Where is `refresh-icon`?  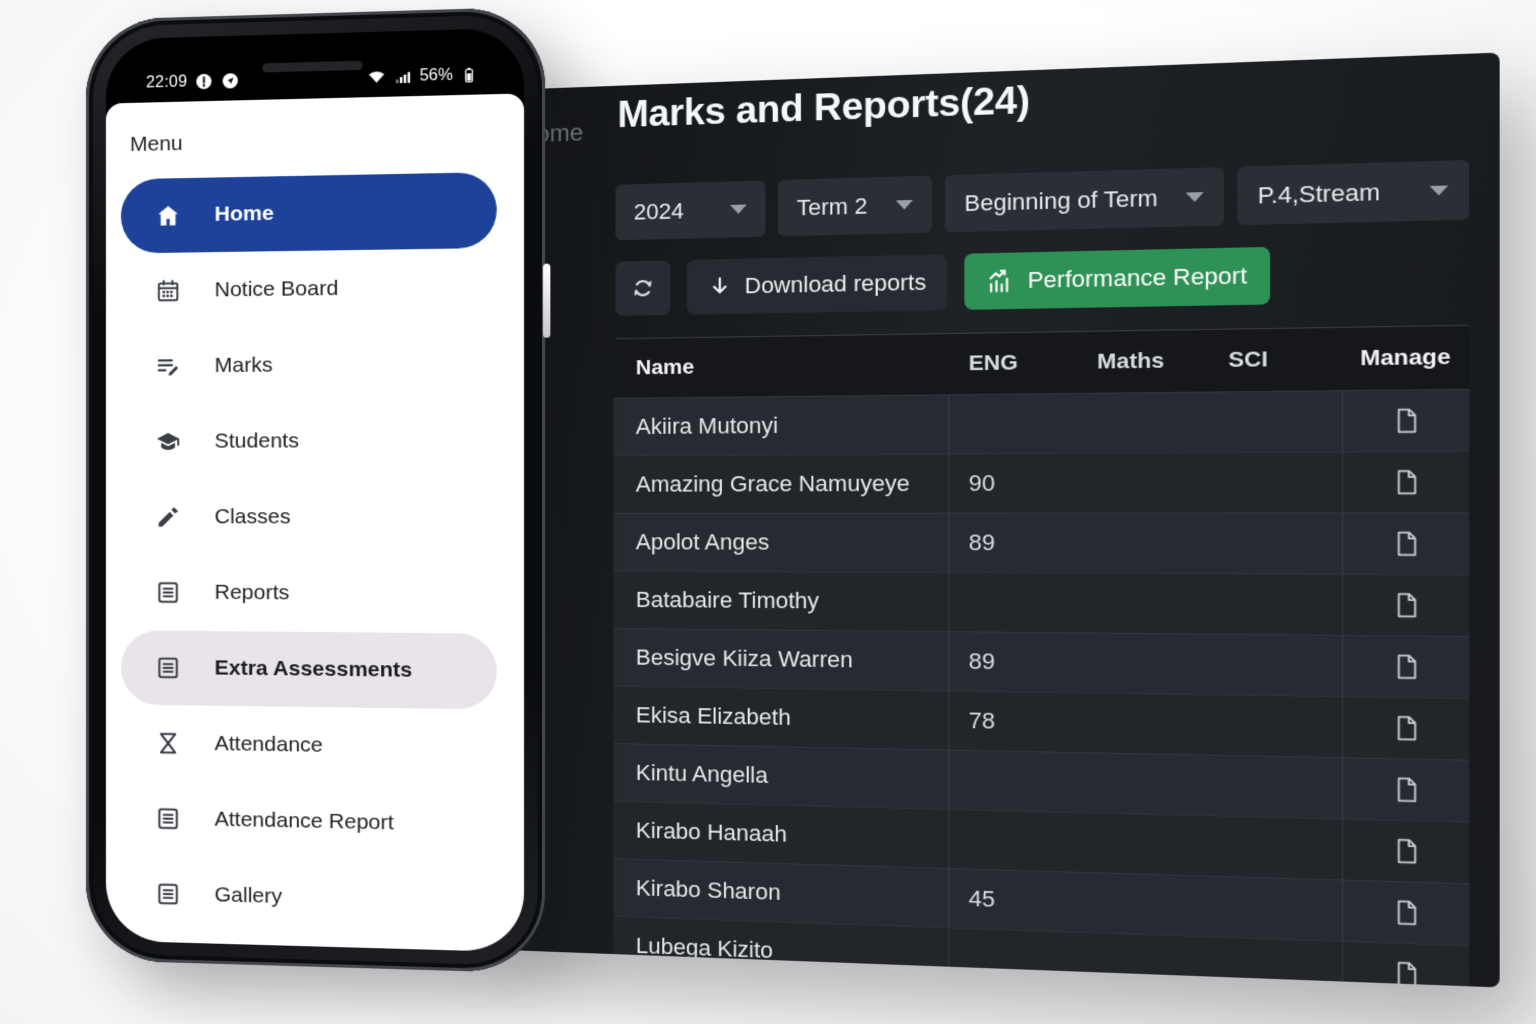
refresh-icon is located at coordinates (643, 288).